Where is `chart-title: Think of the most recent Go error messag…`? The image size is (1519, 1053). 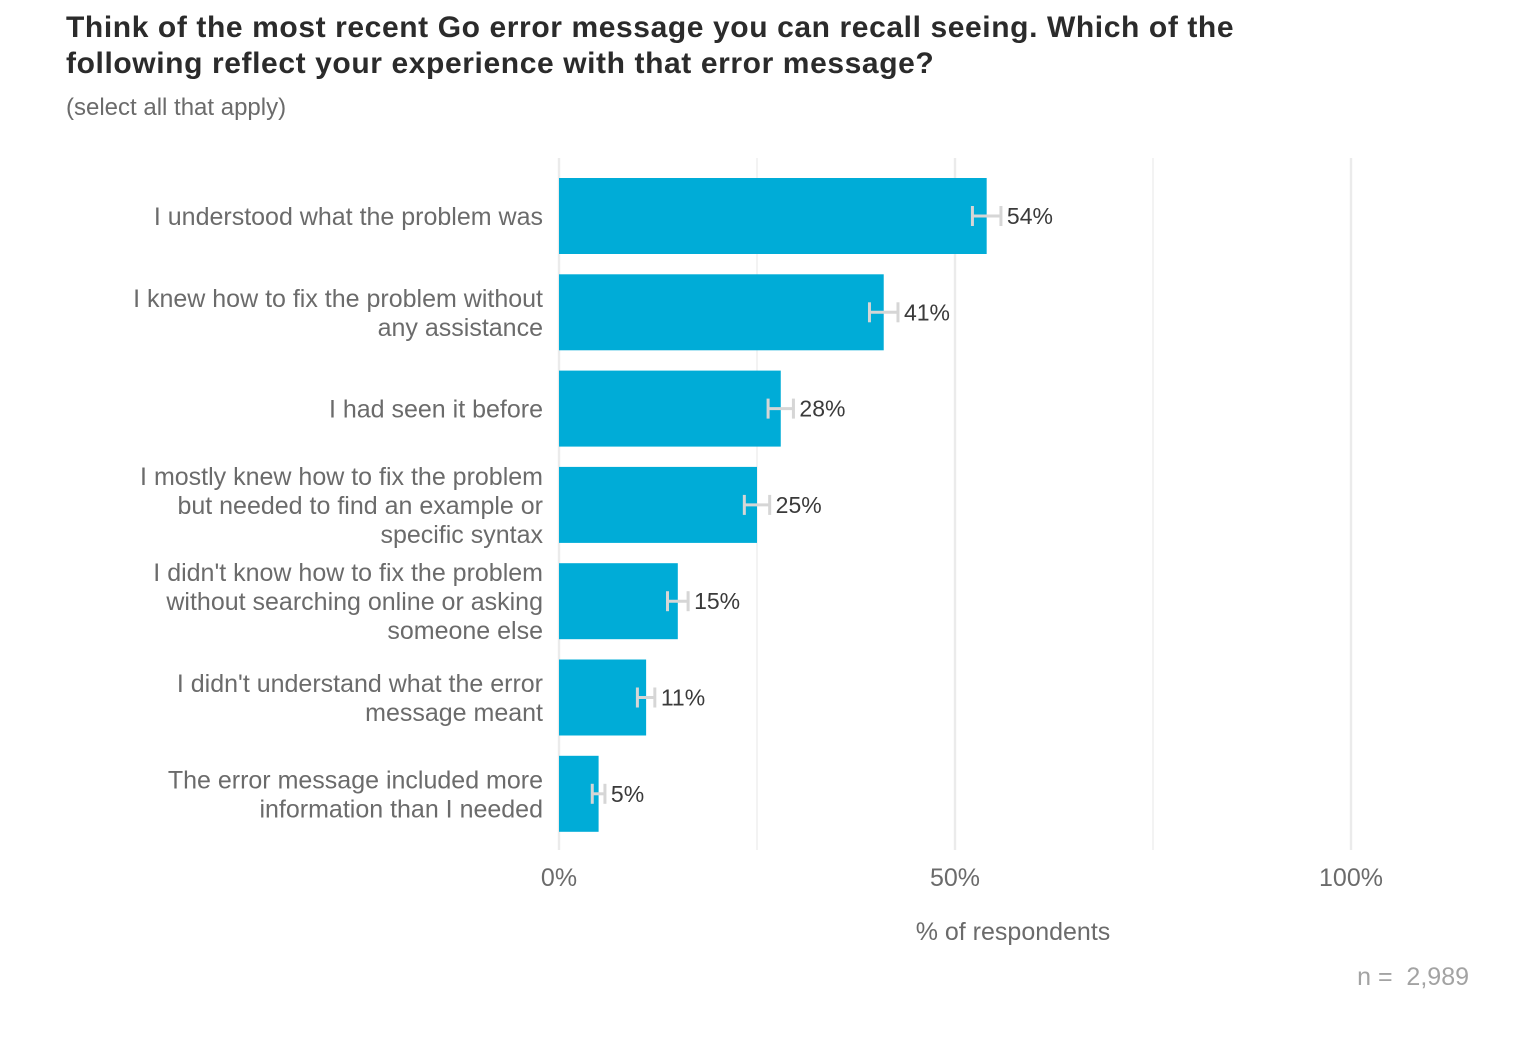 chart-title: Think of the most recent Go error messag… is located at coordinates (766, 46).